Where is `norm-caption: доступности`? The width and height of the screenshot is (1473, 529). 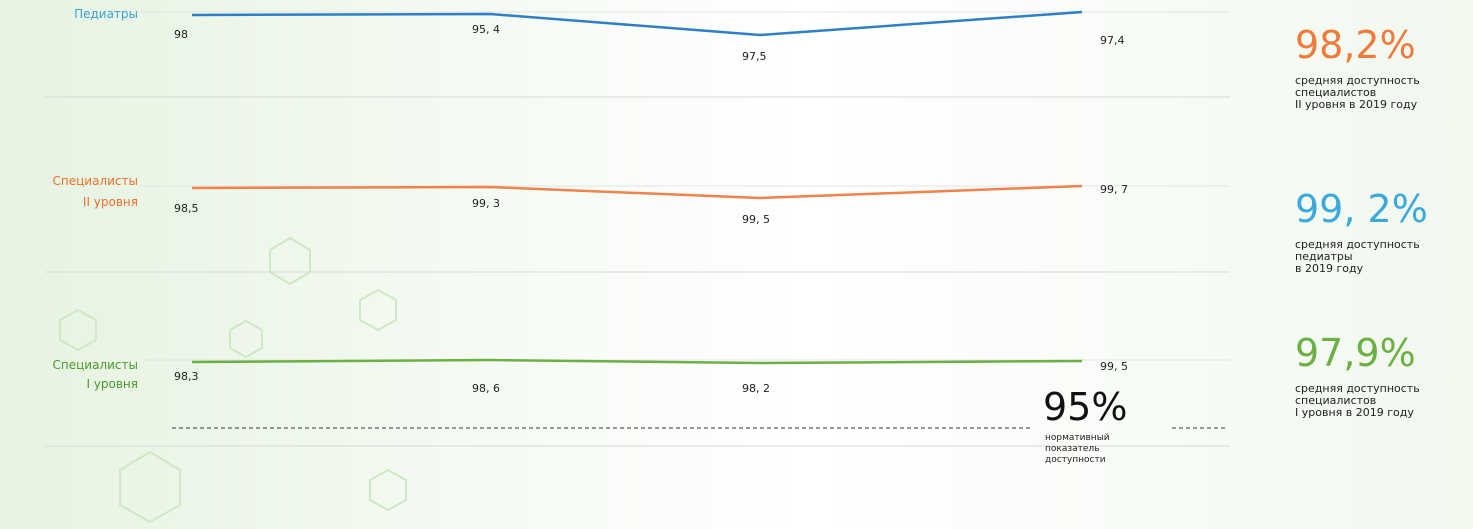
norm-caption: доступности is located at coordinates (1075, 460).